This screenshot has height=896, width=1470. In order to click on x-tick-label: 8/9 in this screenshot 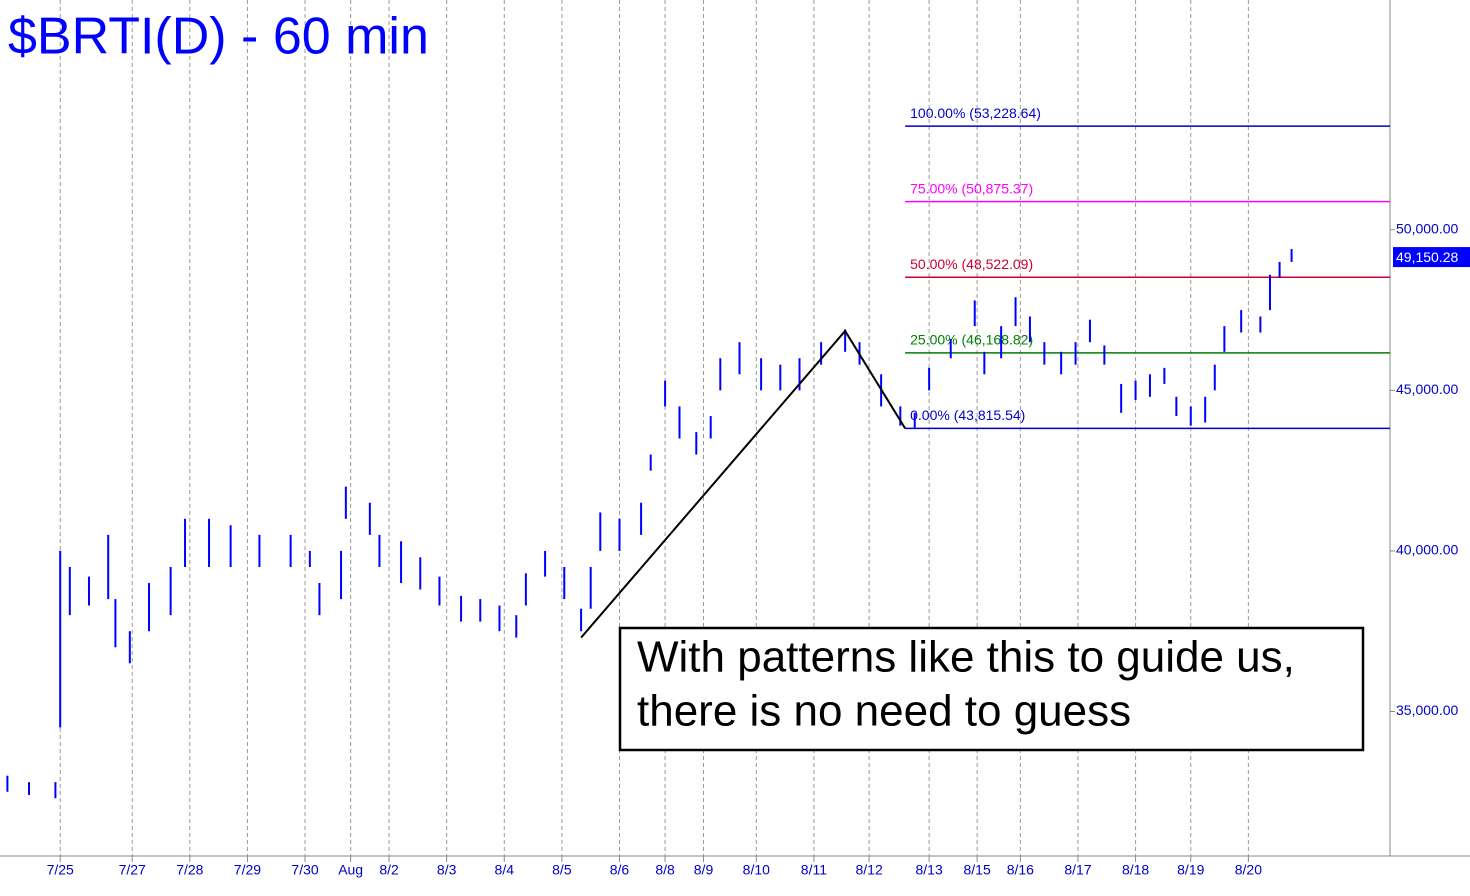, I will do `click(704, 870)`.